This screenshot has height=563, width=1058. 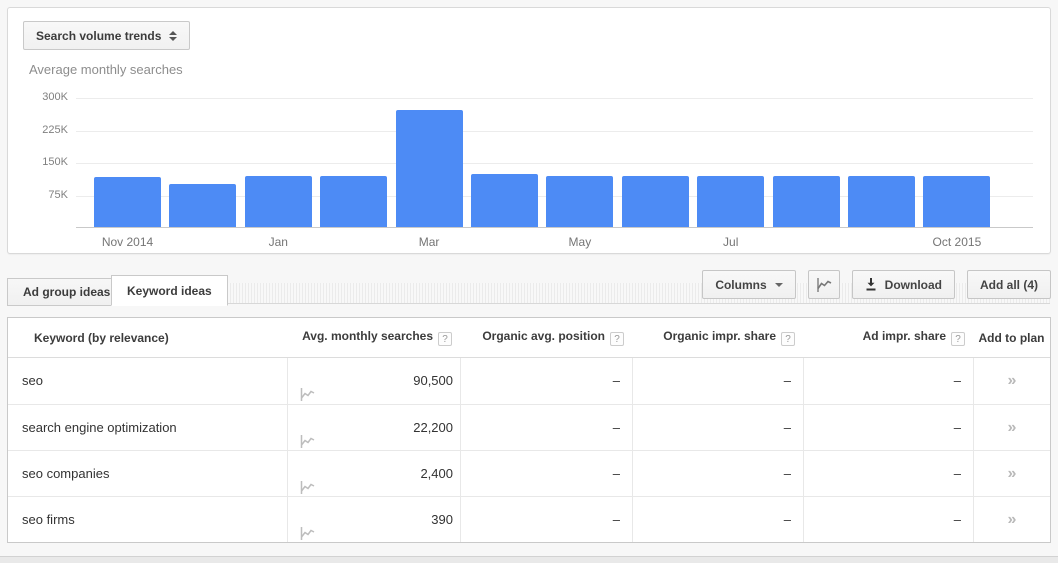 What do you see at coordinates (373, 473) in the screenshot?
I see `avg-monthly-searches-cell: 2,400` at bounding box center [373, 473].